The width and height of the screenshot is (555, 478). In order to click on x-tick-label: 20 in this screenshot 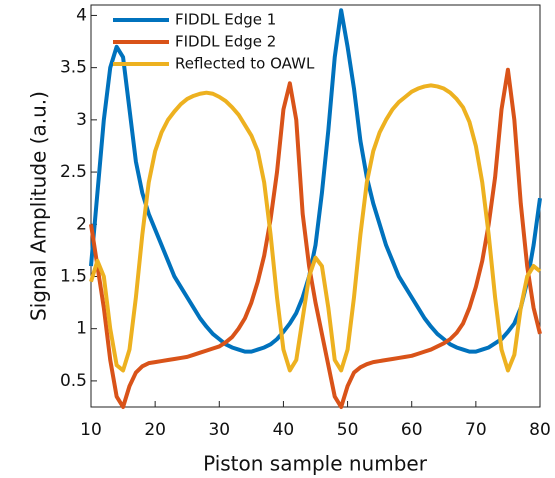, I will do `click(155, 430)`.